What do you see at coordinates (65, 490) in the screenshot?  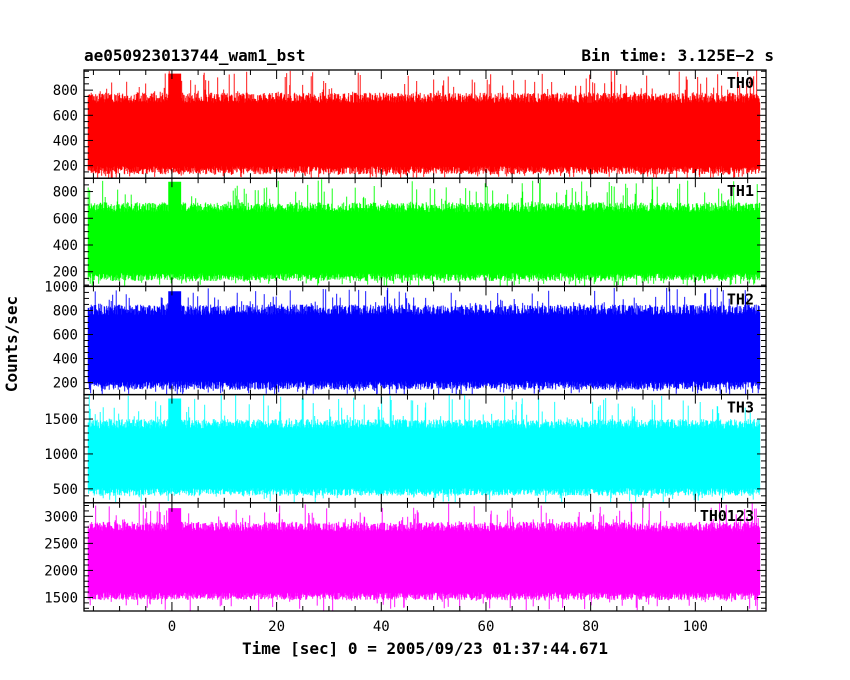 I see `y-tick-label: 500` at bounding box center [65, 490].